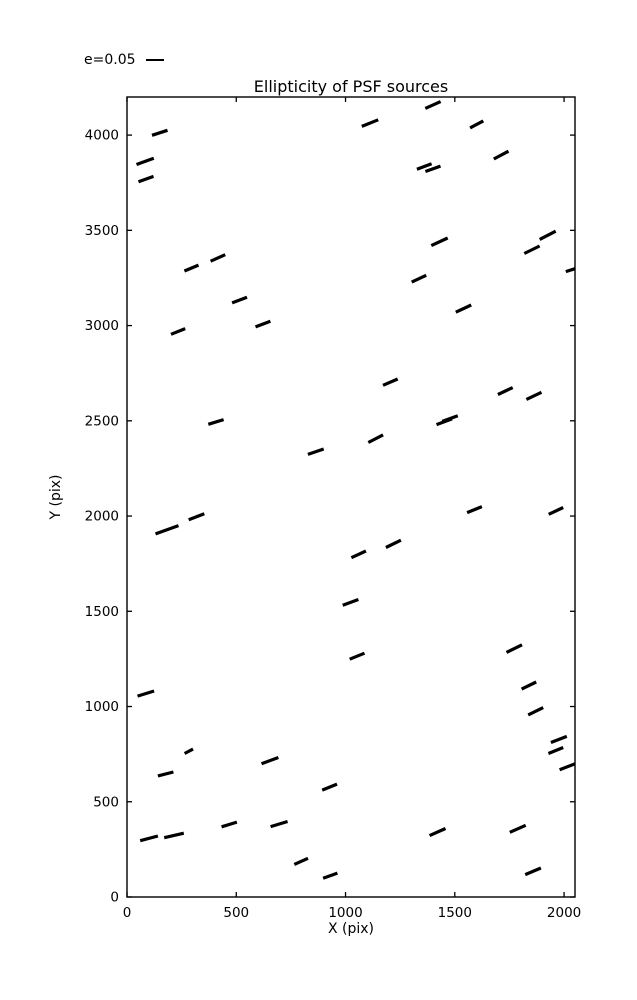 The height and width of the screenshot is (1000, 637). Describe the element at coordinates (564, 913) in the screenshot. I see `x-tick-label: 2000` at that location.